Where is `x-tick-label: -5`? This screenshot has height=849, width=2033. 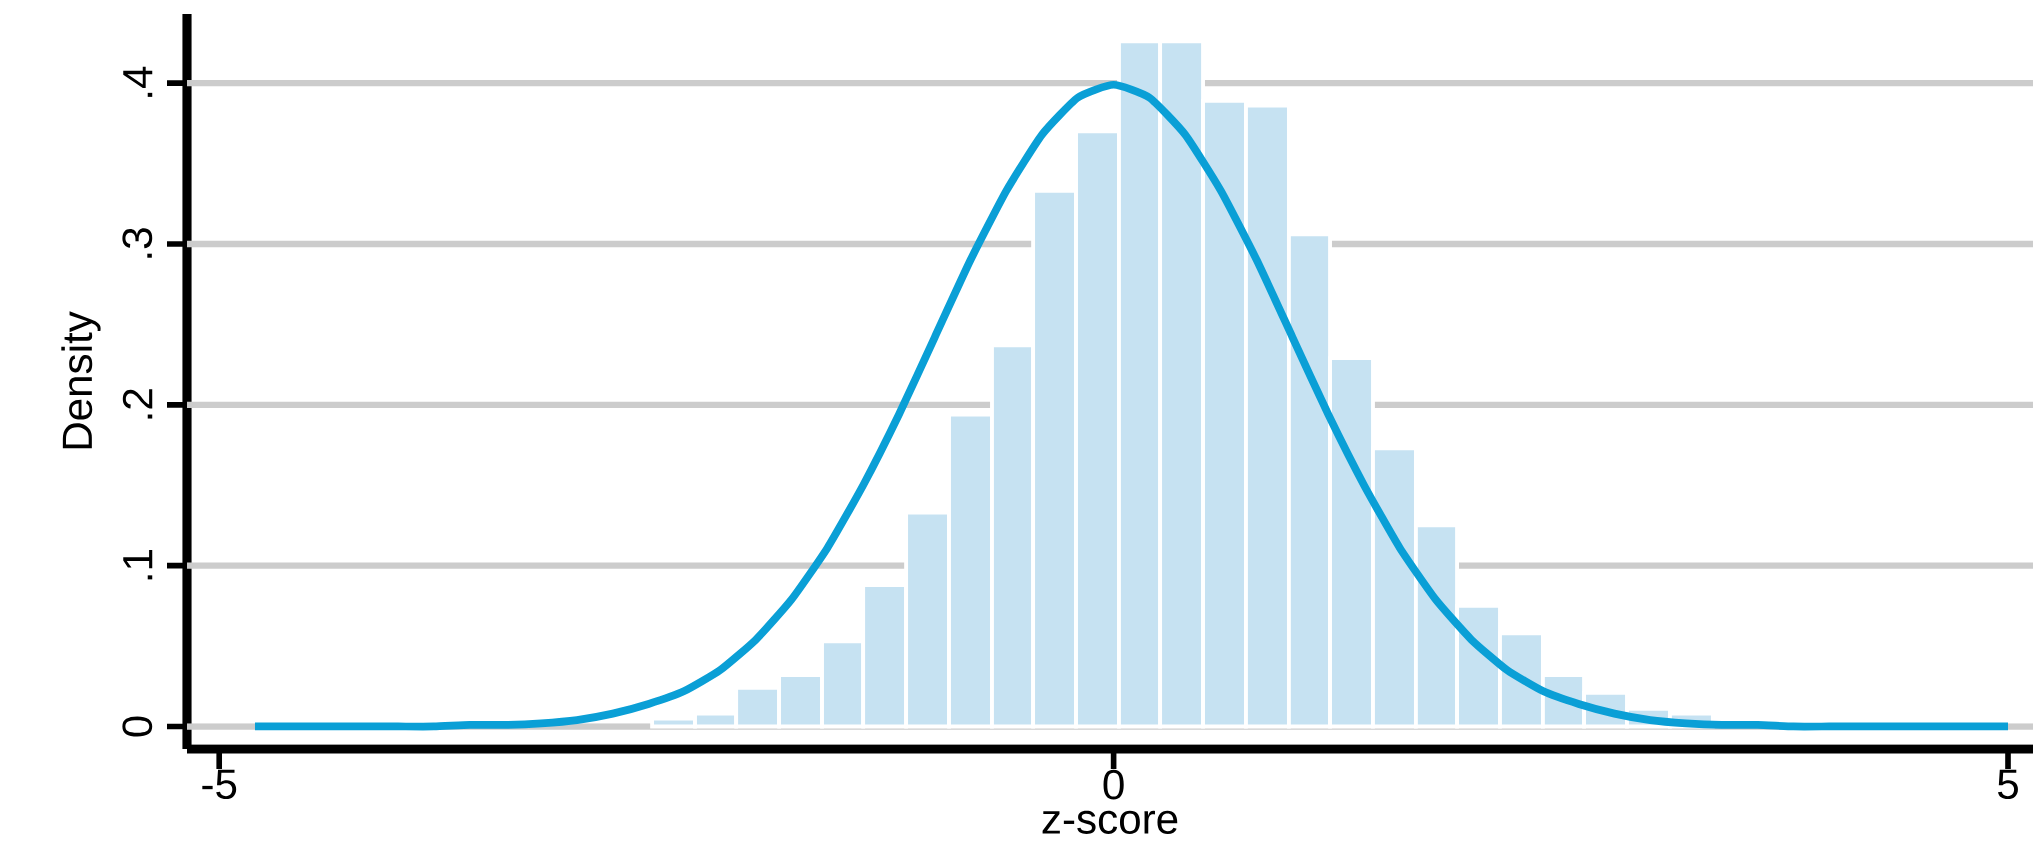 x-tick-label: -5 is located at coordinates (219, 784).